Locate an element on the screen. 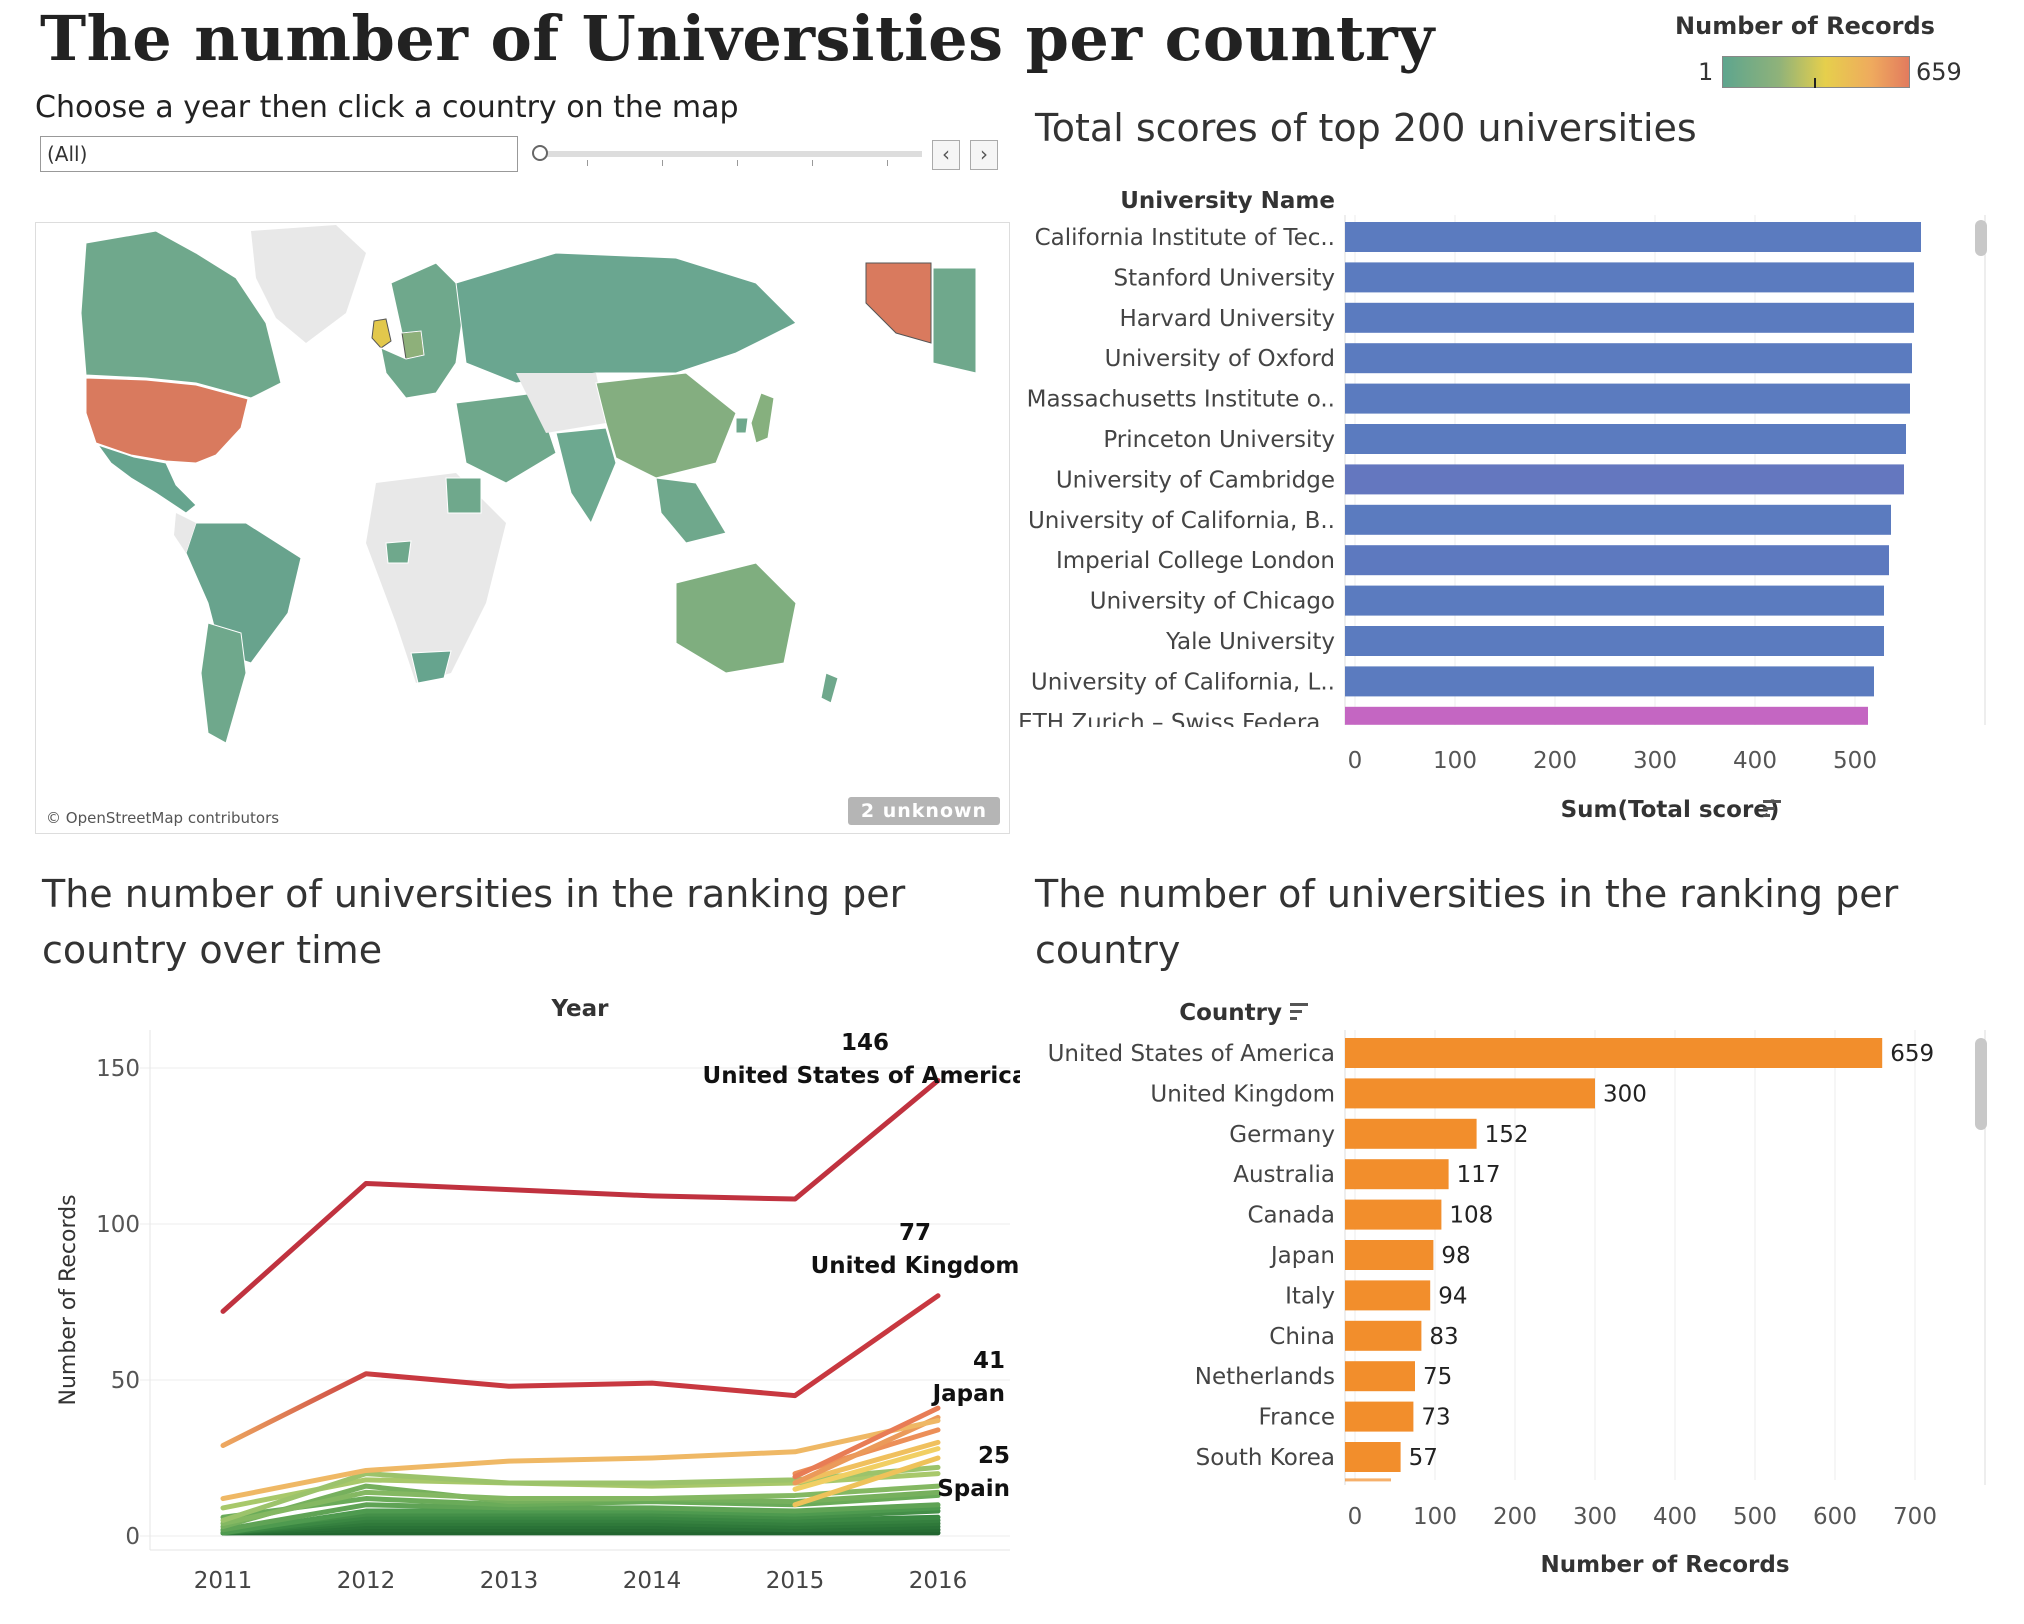 Image resolution: width=2024 pixels, height=1624 pixels. country-label: Italy is located at coordinates (1310, 1296).